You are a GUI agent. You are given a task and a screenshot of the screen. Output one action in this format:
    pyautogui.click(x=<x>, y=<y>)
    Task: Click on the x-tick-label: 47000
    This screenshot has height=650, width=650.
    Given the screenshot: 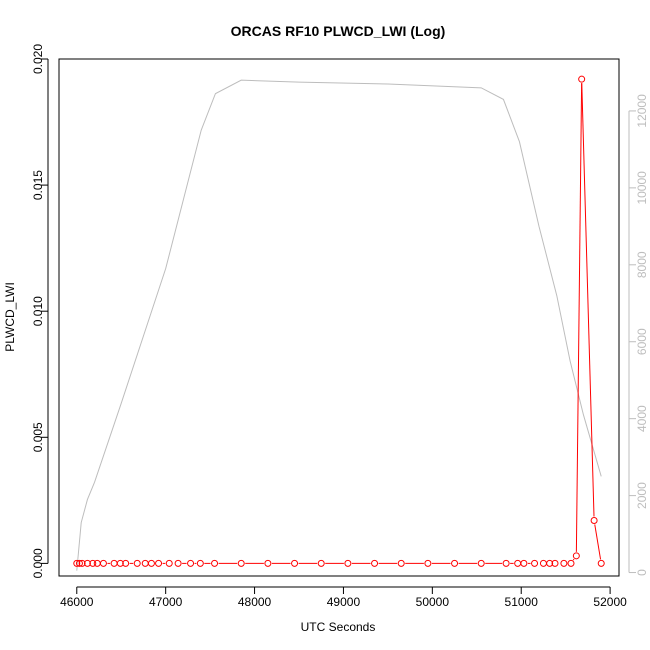 What is the action you would take?
    pyautogui.click(x=166, y=602)
    